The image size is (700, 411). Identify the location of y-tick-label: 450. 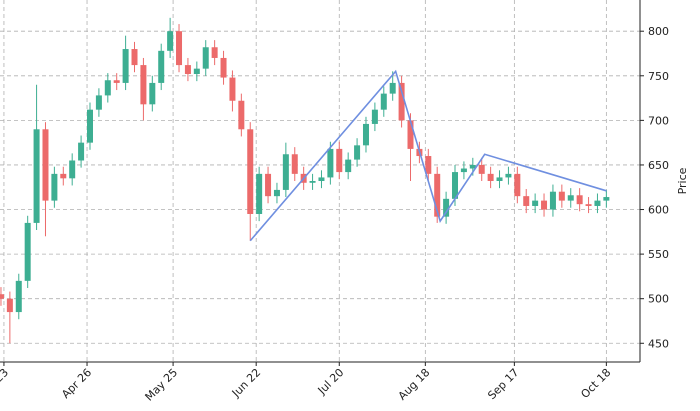
(658, 343).